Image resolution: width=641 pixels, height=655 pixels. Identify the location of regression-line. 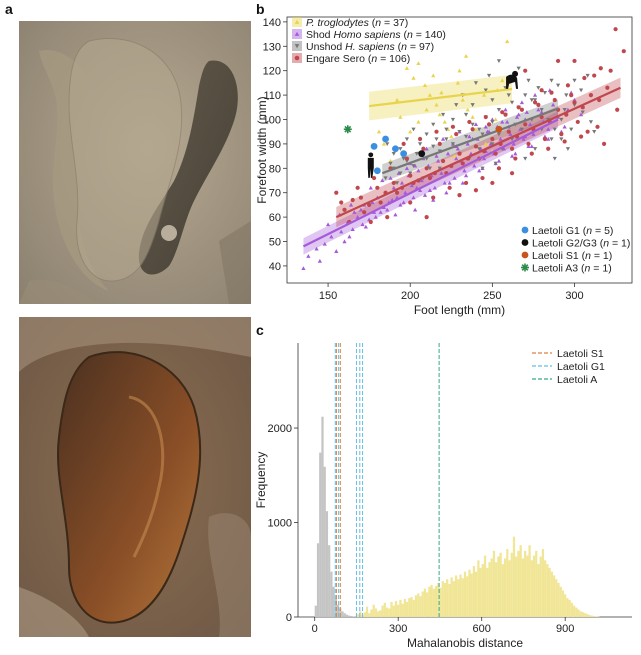
(478, 152).